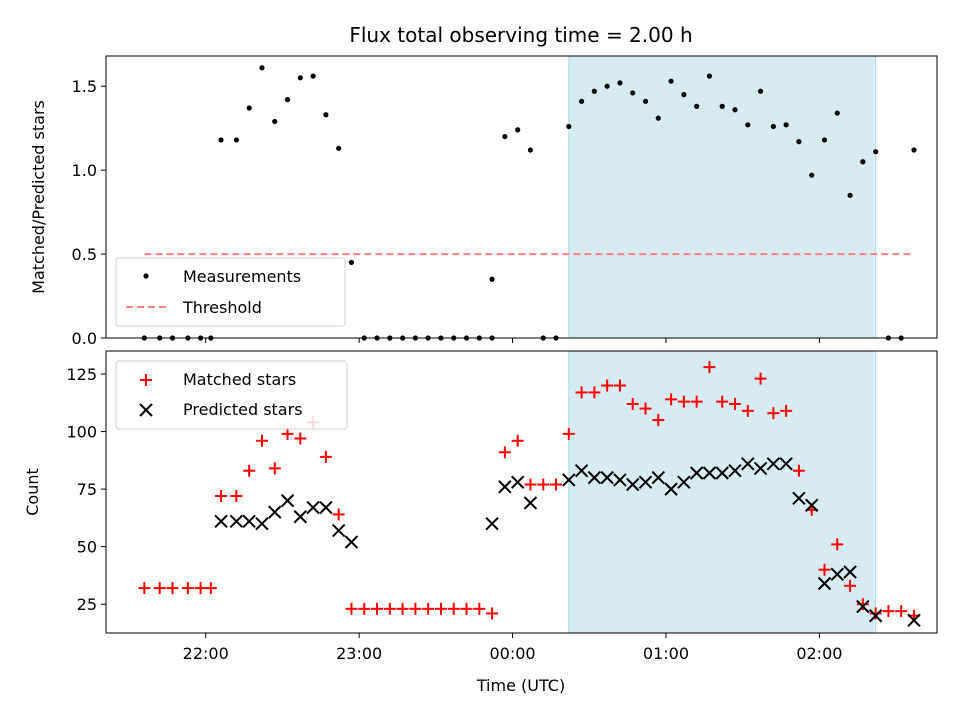 This screenshot has height=720, width=960. What do you see at coordinates (146, 380) in the screenshot?
I see `legend-matched-marker` at bounding box center [146, 380].